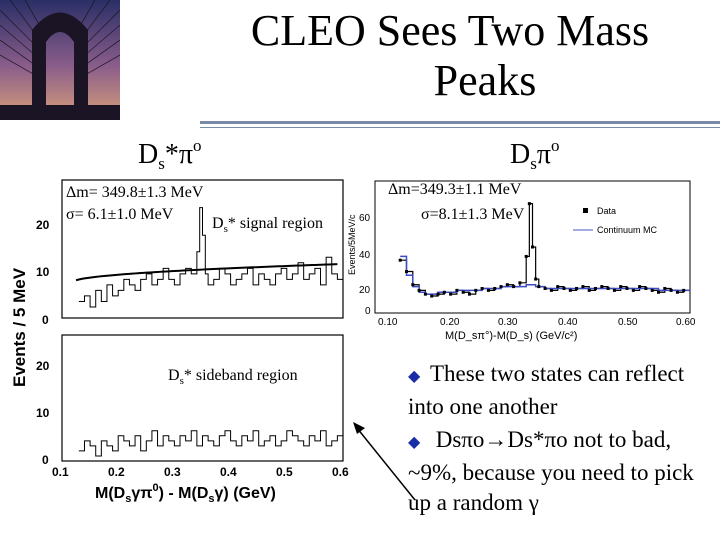 The height and width of the screenshot is (540, 720). I want to click on title-line-1: CLEO Sees Two Mass, so click(450, 30).